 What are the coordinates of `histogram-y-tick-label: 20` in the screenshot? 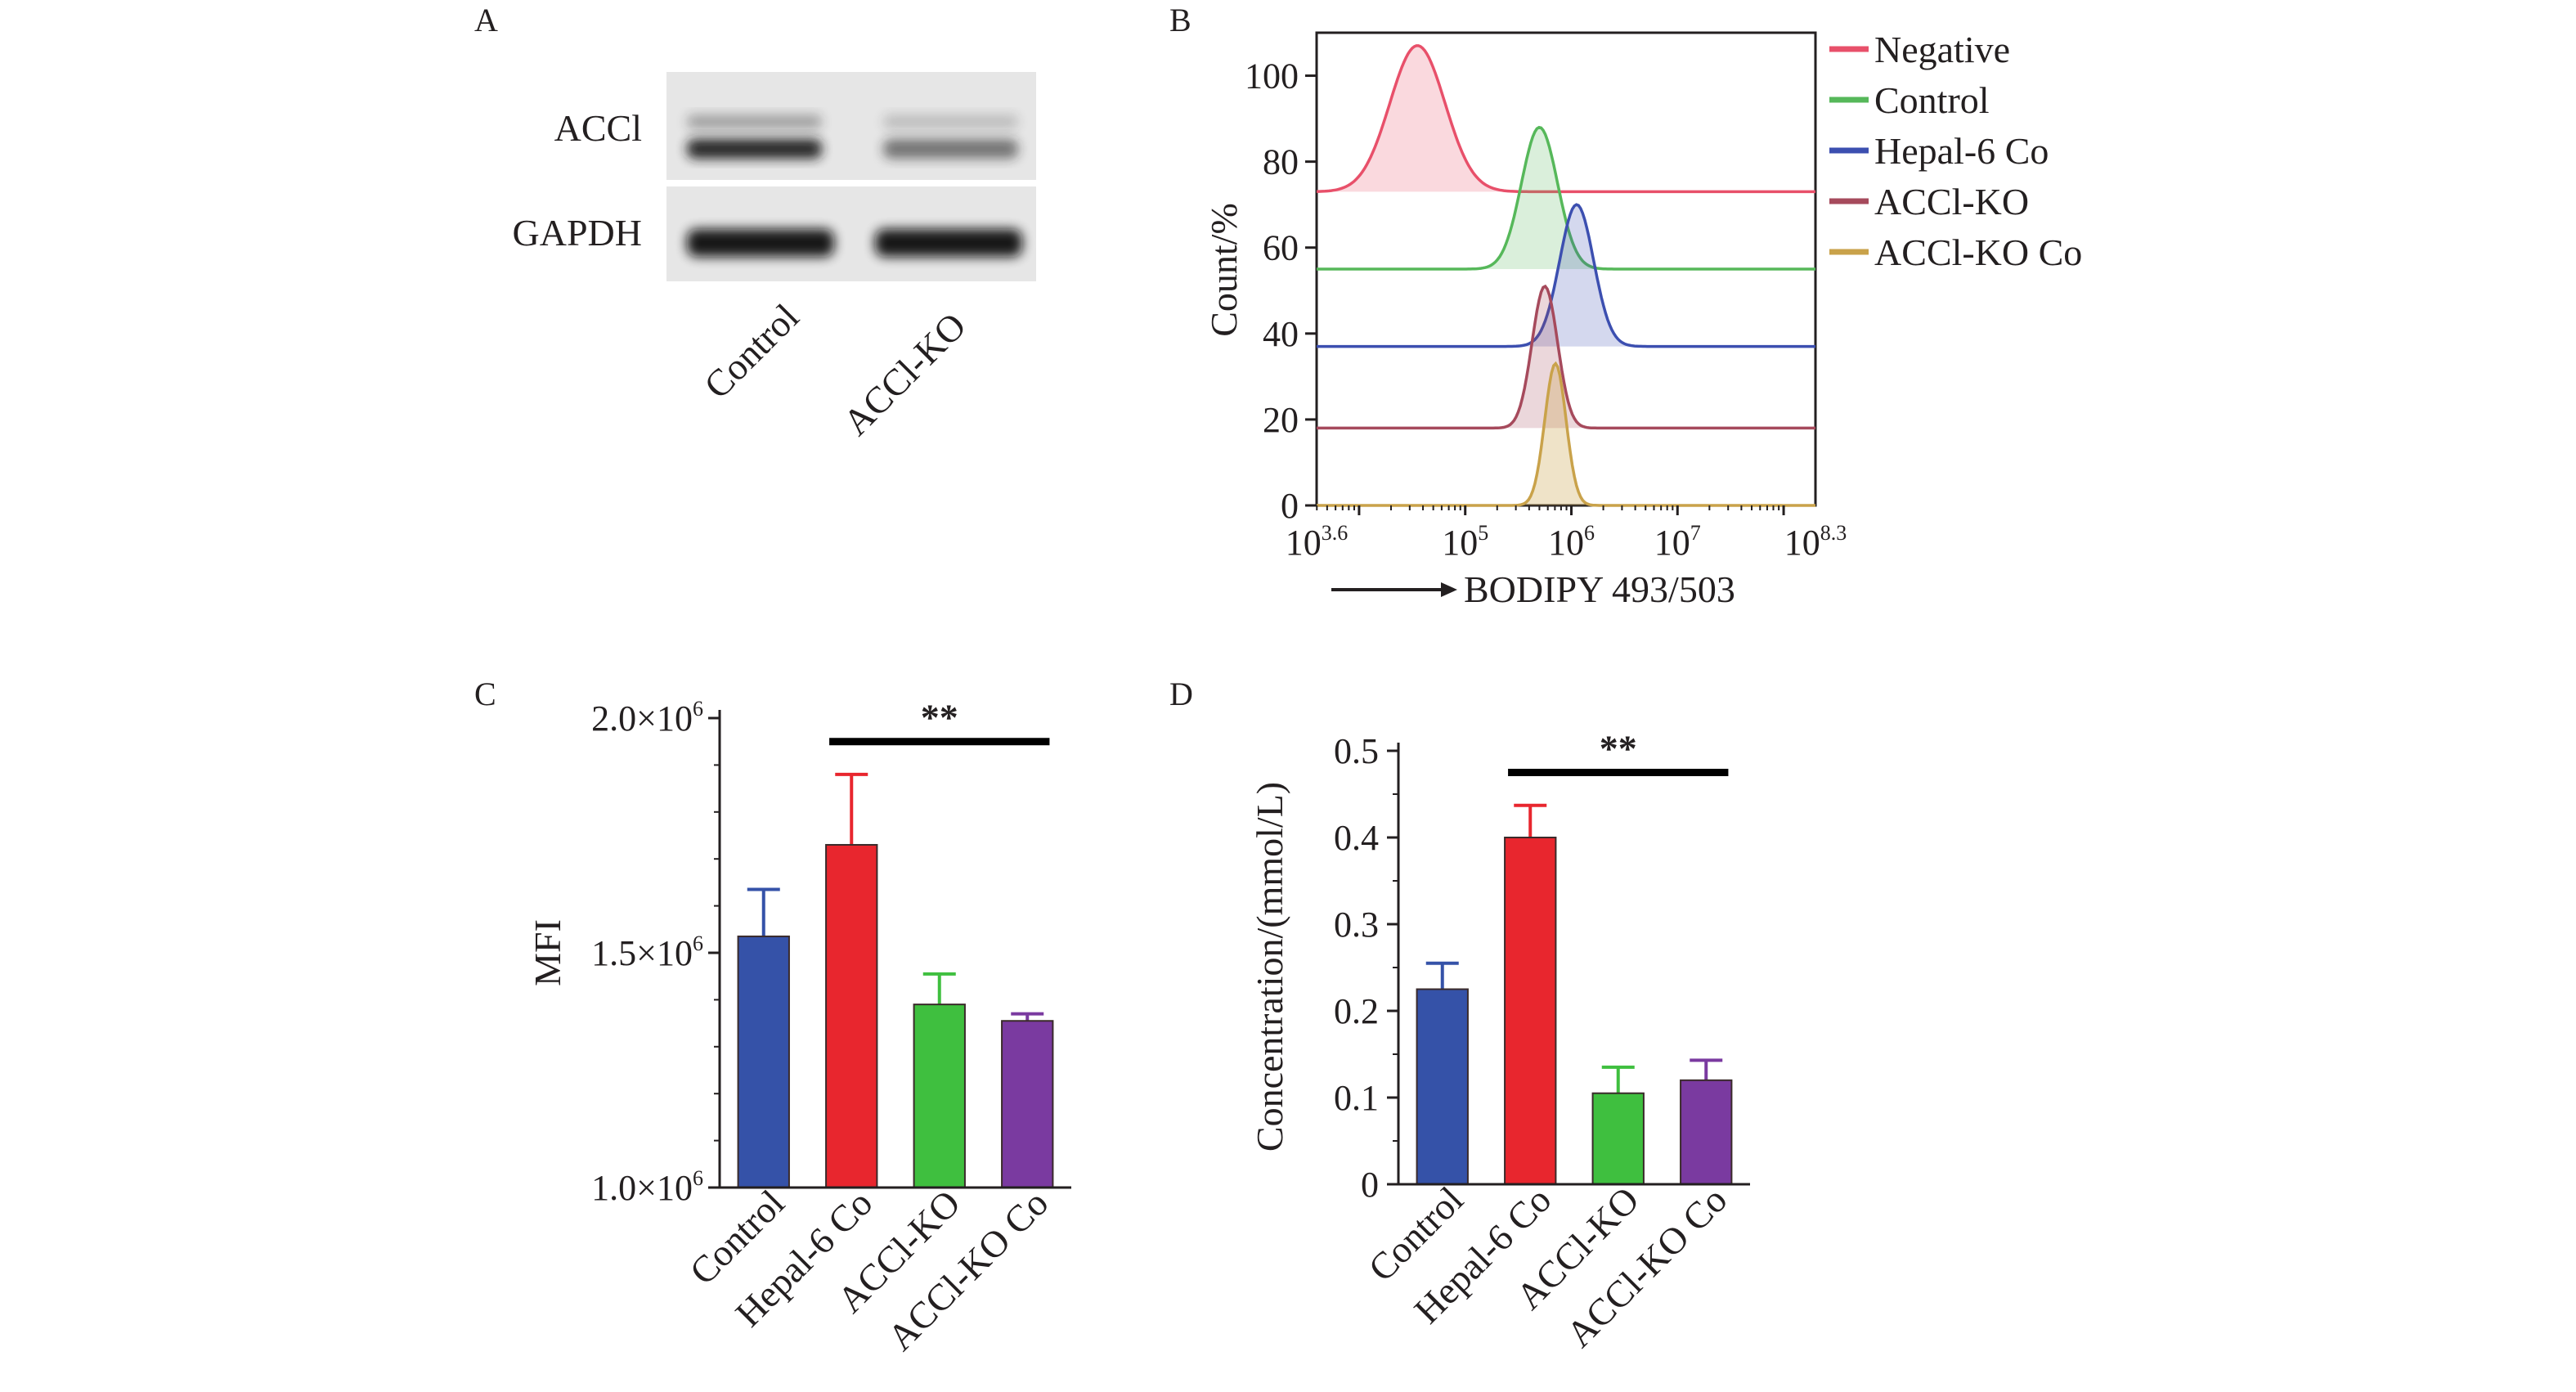 It's located at (1281, 420).